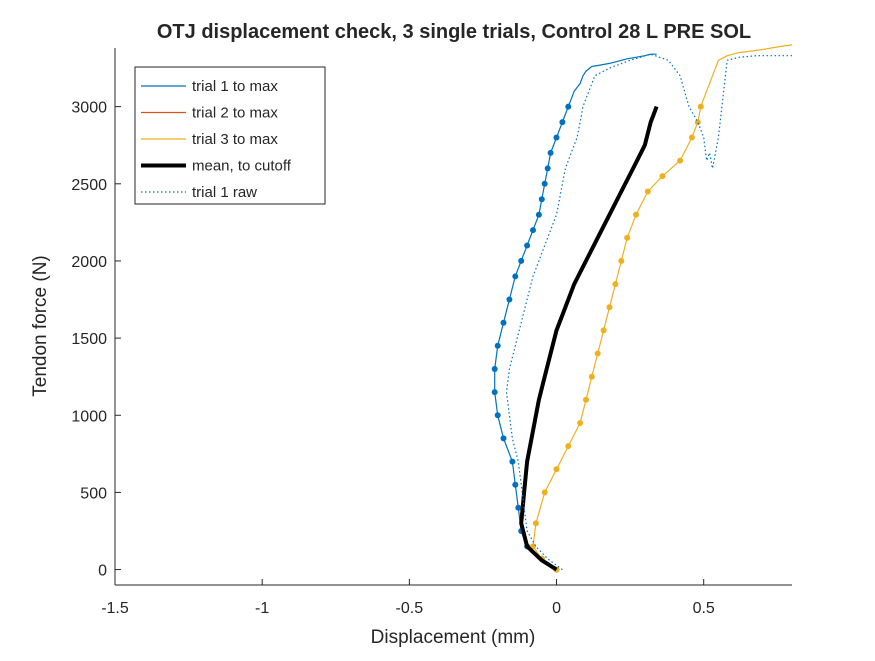 The width and height of the screenshot is (875, 661). I want to click on legend-label-mean-to-cutoff: mean, to cutoff, so click(242, 166).